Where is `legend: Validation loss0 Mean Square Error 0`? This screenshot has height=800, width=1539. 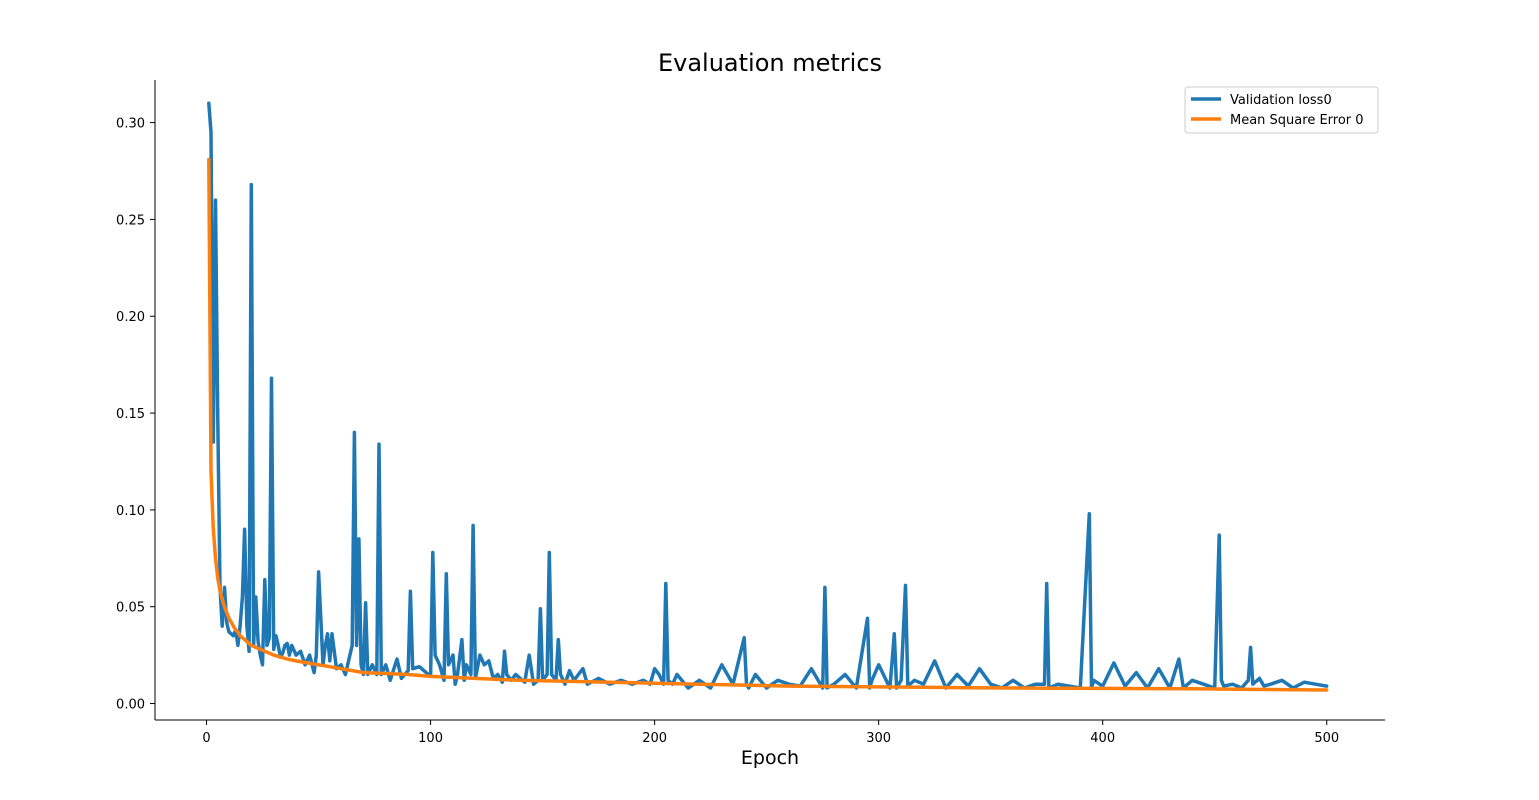
legend: Validation loss0 Mean Square Error 0 is located at coordinates (1281, 110).